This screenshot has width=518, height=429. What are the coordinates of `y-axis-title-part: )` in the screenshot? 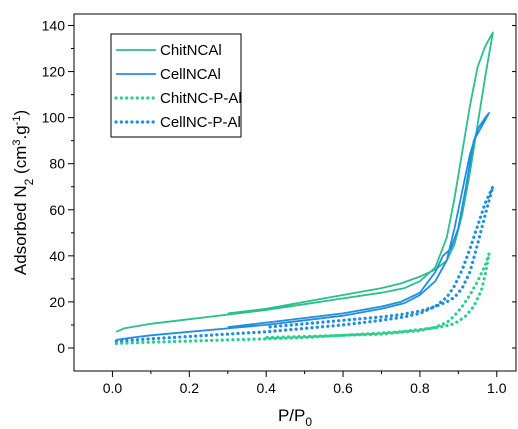 It's located at (20, 113).